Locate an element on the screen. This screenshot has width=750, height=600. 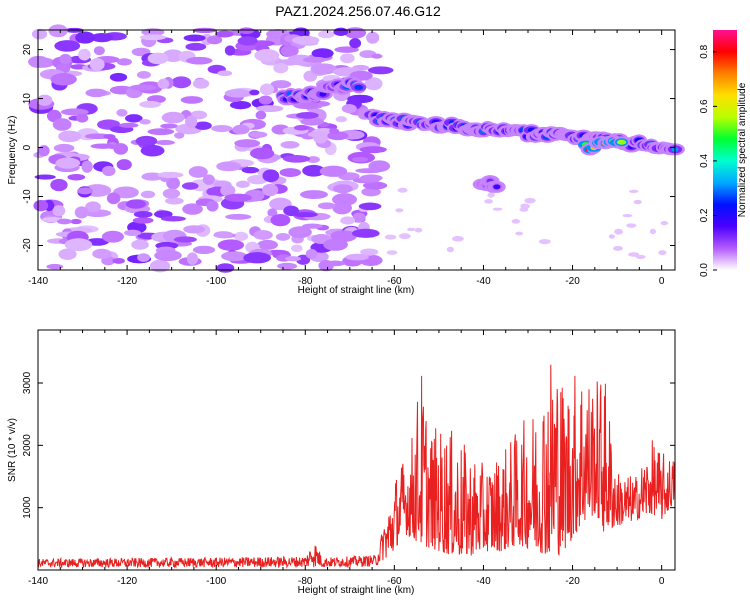
snr-x-axis-label: Height of straight line (km) is located at coordinates (356, 590).